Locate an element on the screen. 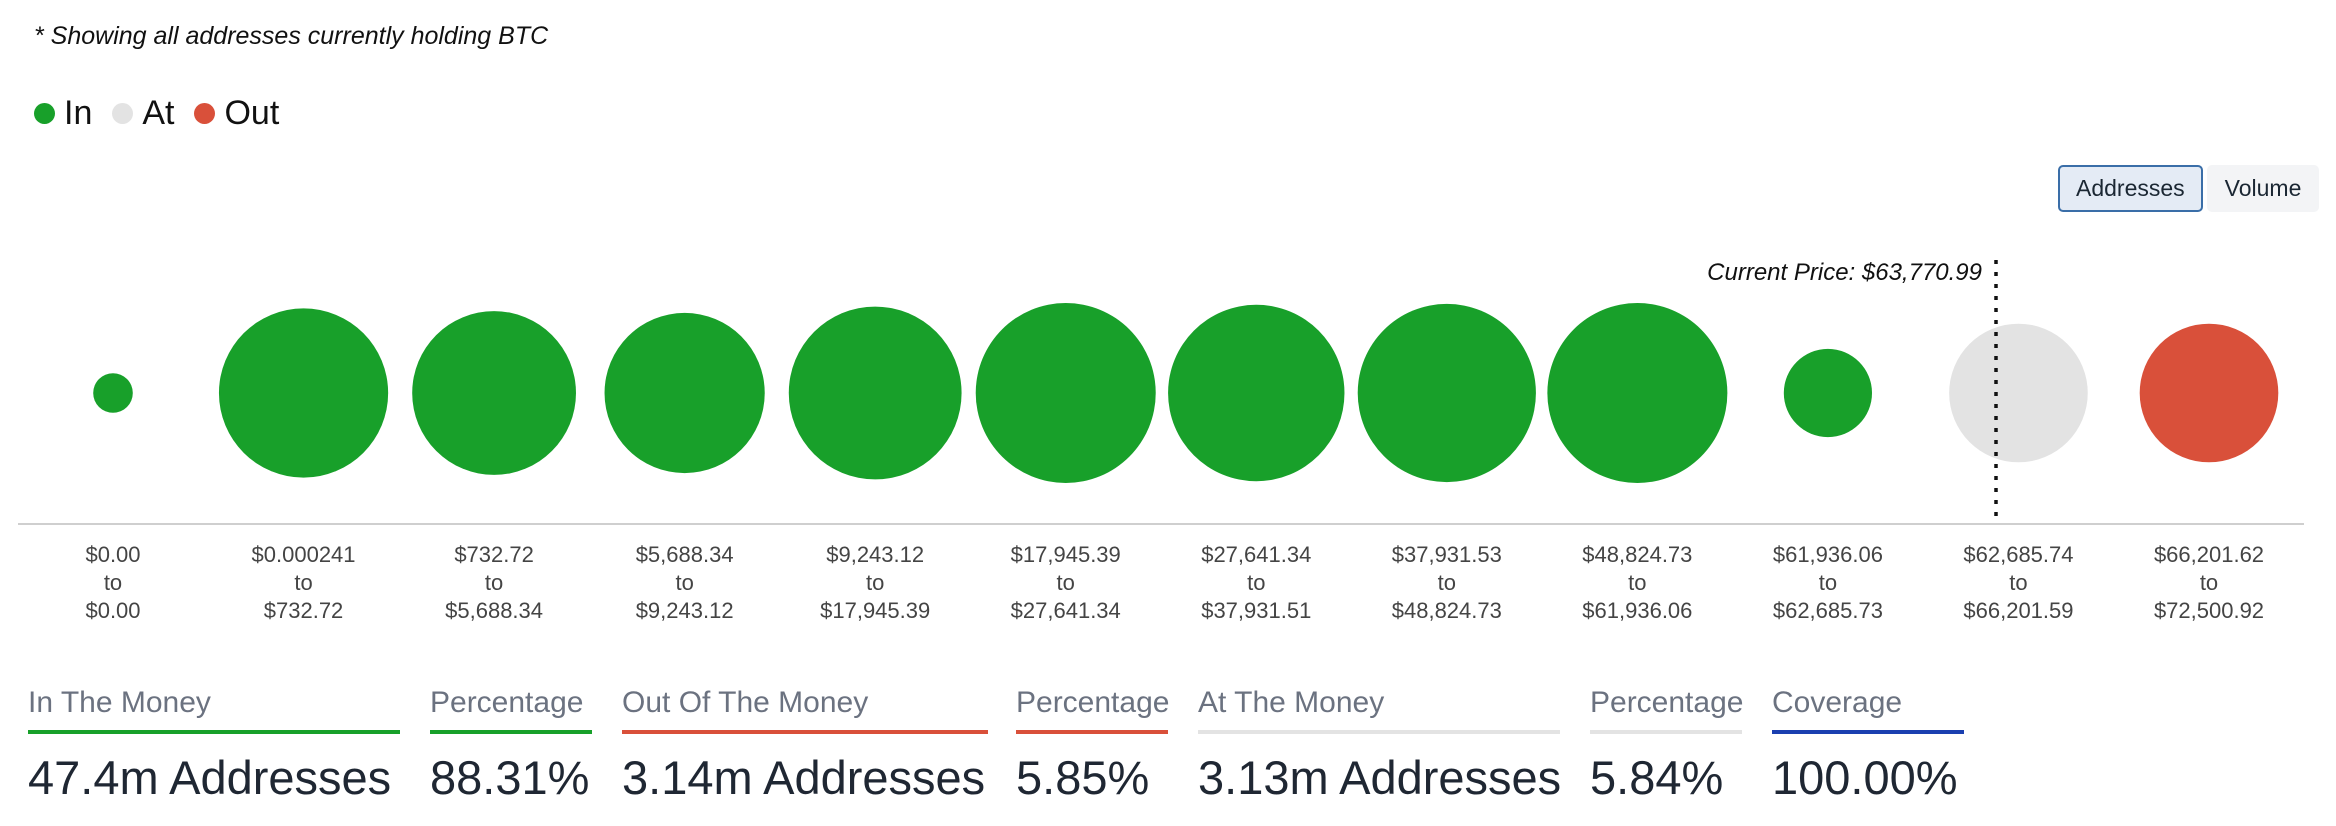 This screenshot has width=2336, height=826. tick-label-to-value: $48,824.73 is located at coordinates (1447, 610).